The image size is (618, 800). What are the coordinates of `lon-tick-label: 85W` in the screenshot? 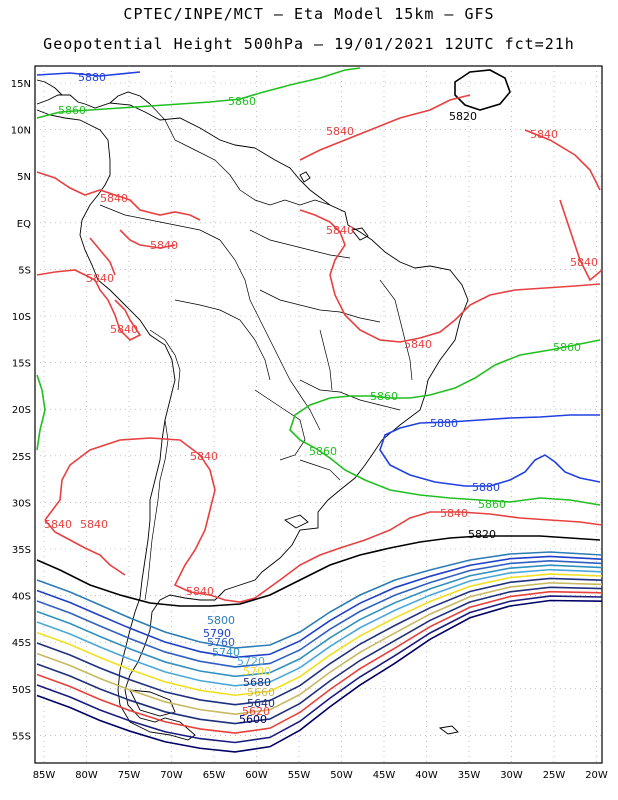 It's located at (44, 775).